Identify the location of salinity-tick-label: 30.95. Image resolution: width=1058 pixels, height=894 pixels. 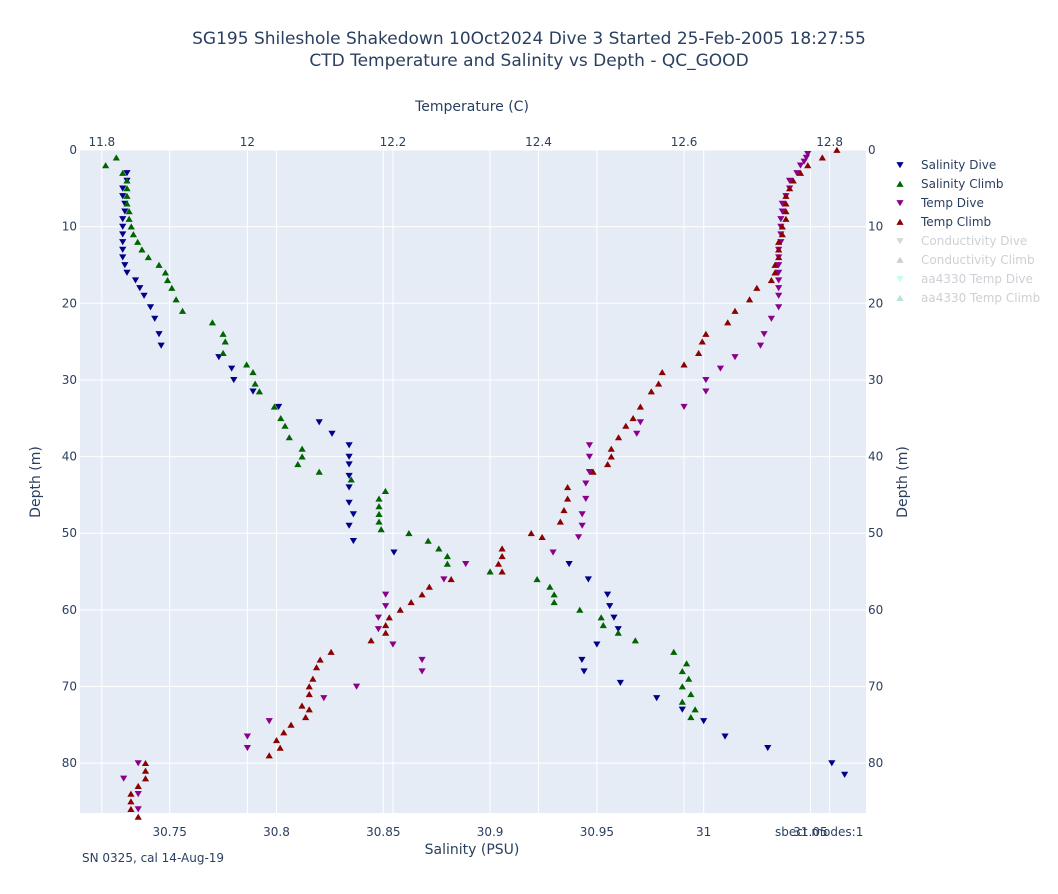
(597, 832).